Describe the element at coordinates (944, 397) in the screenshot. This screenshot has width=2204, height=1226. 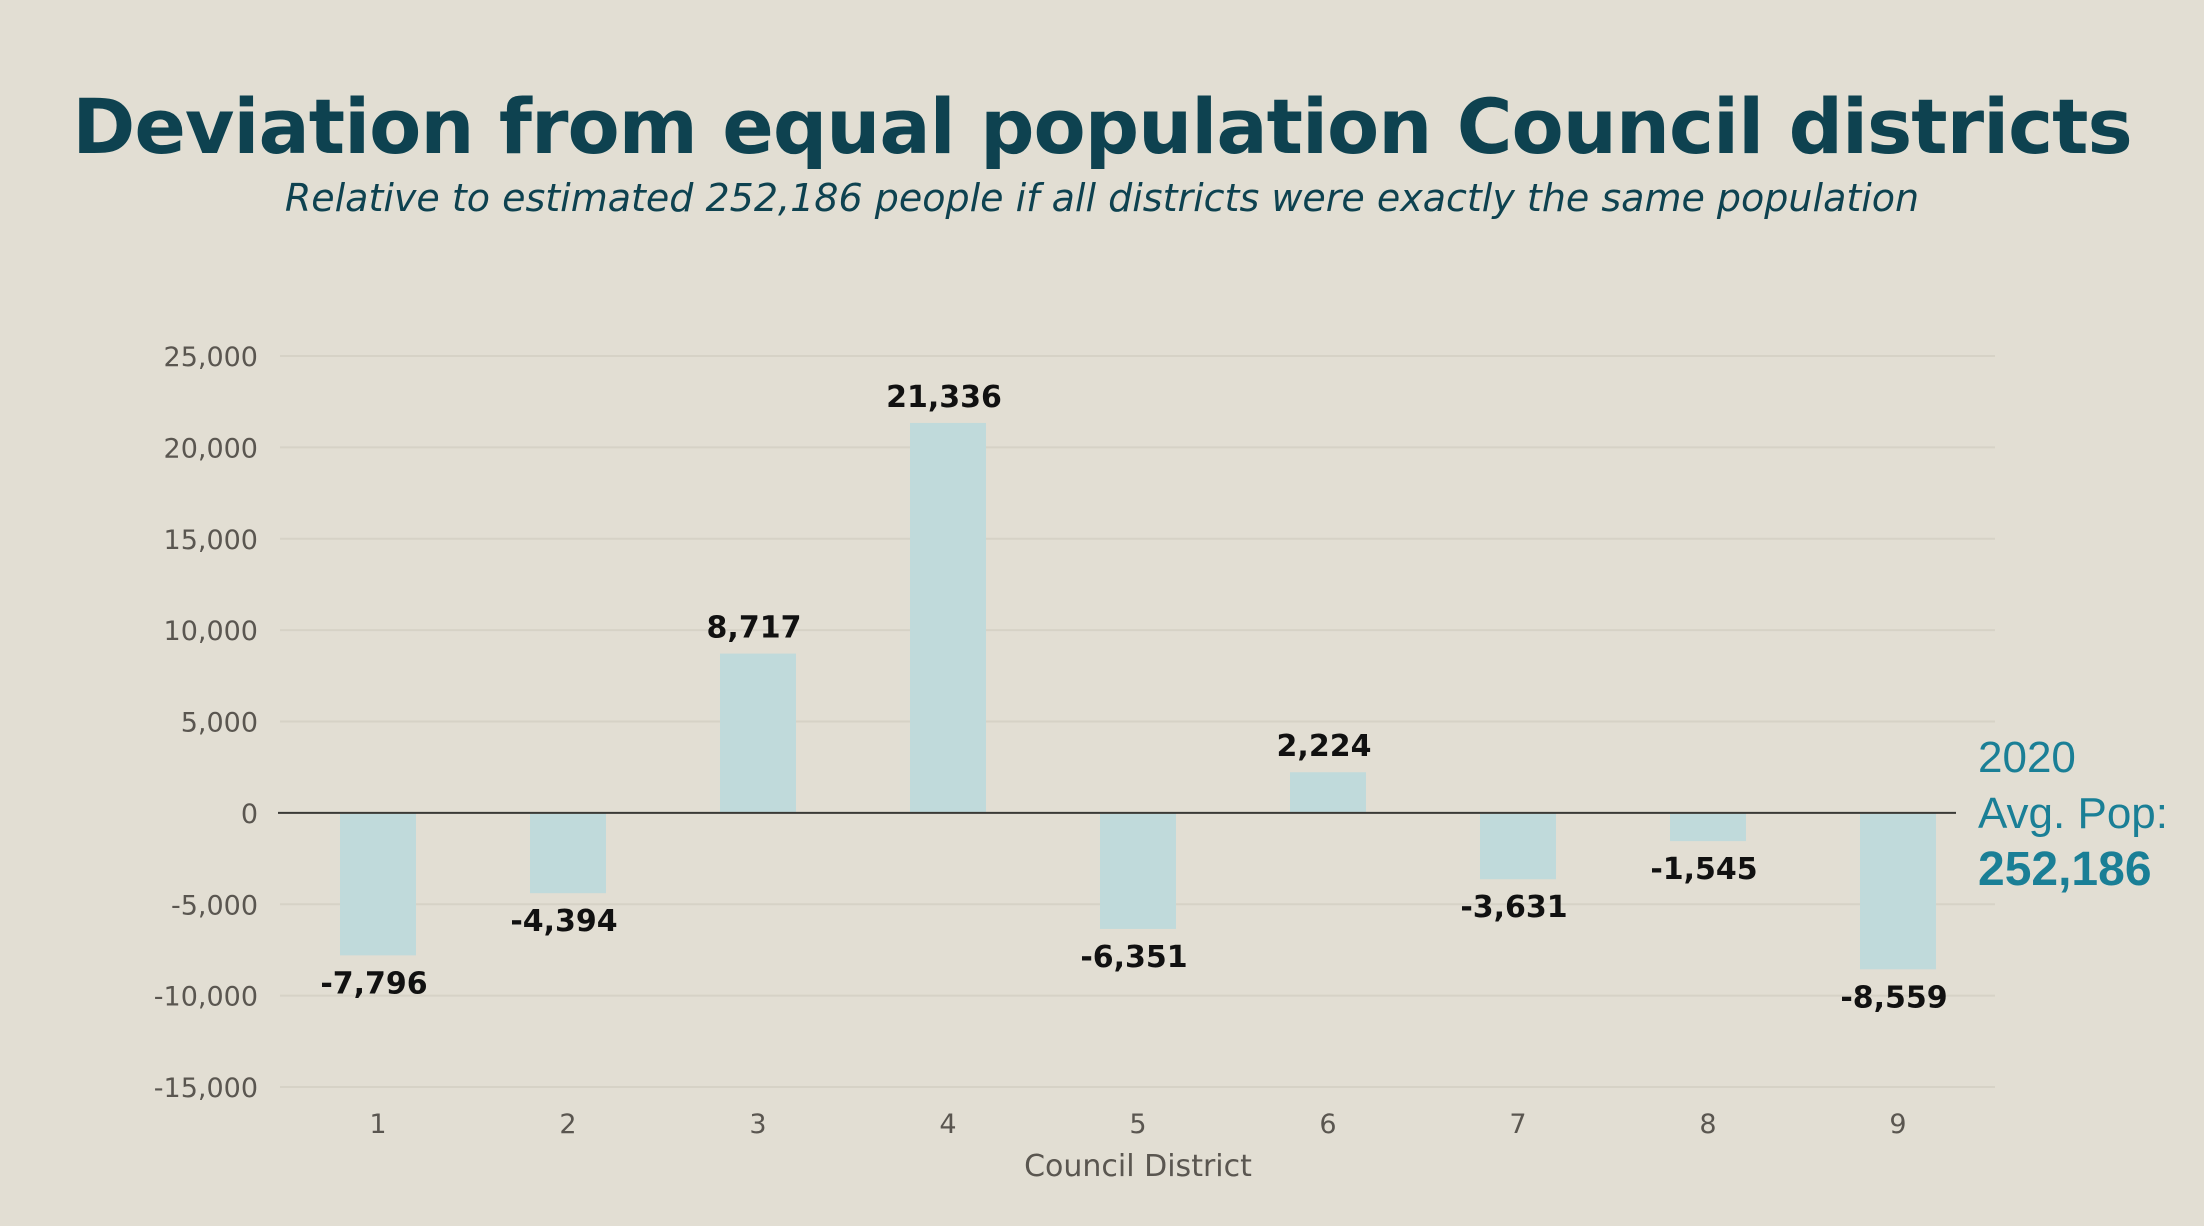
I see `data-label: 21,336` at that location.